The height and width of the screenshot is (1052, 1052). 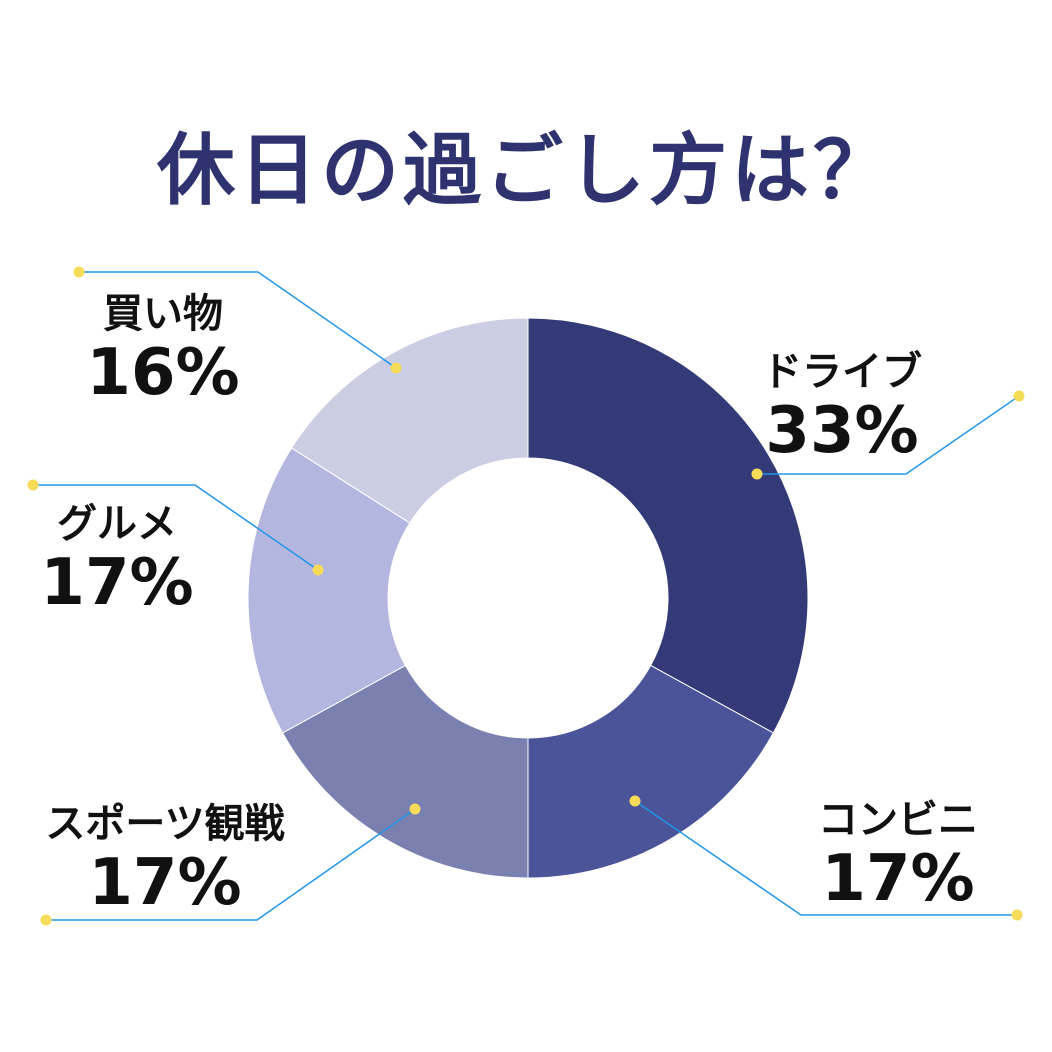 What do you see at coordinates (79, 272) in the screenshot?
I see `leader-shopping-end-dot` at bounding box center [79, 272].